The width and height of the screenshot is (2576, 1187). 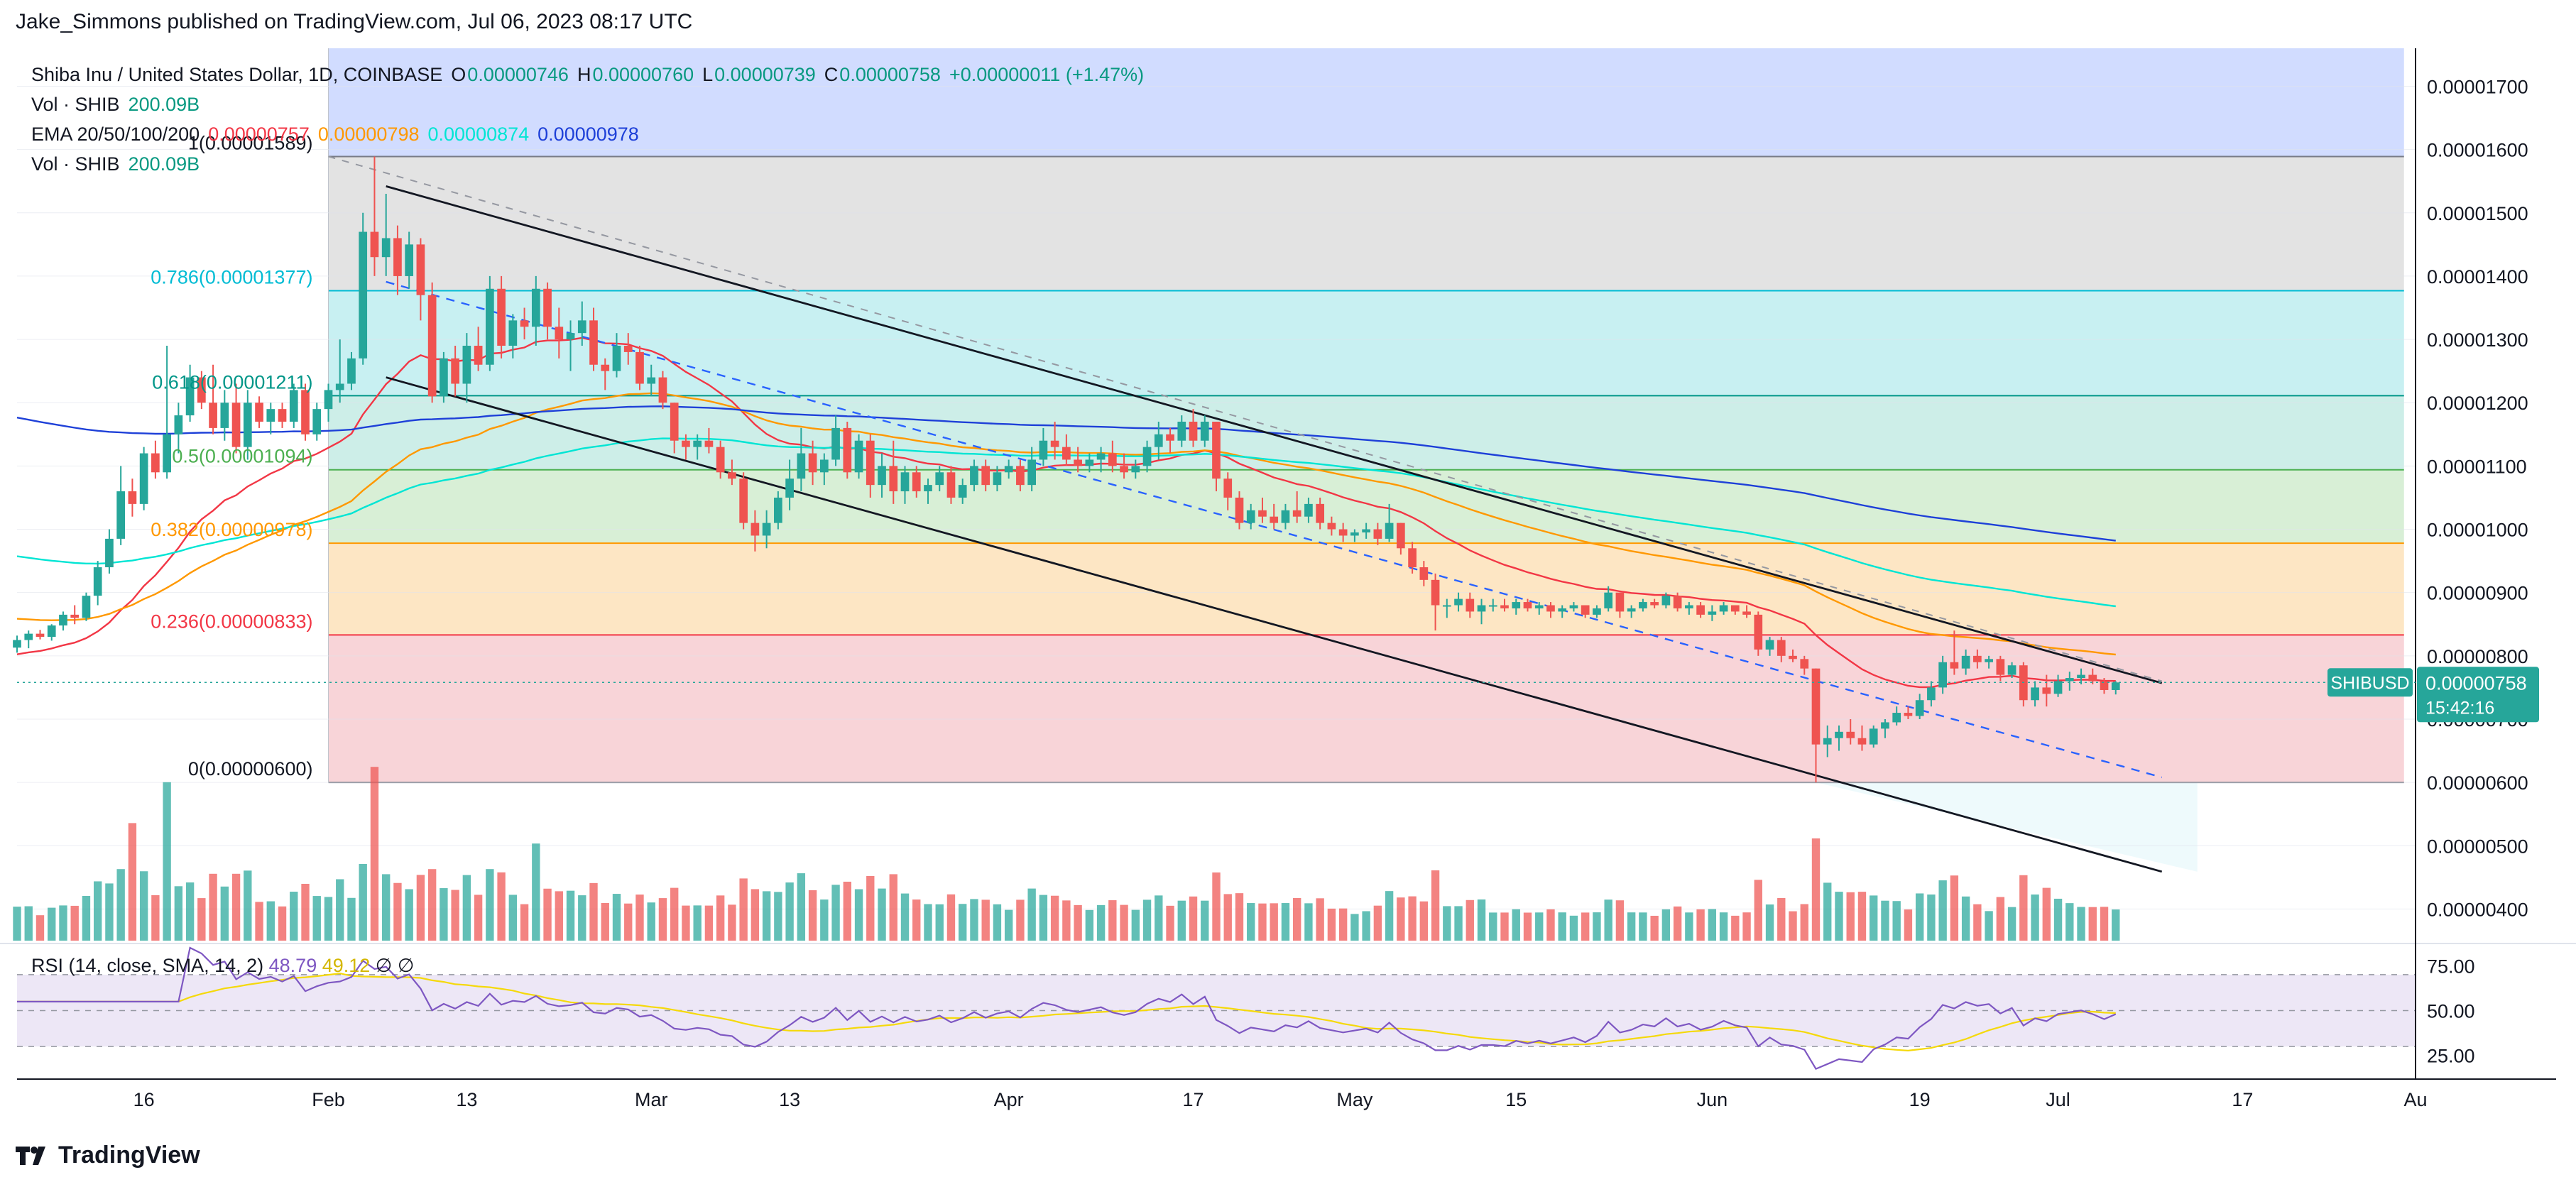 I want to click on volume-bars, so click(x=1066, y=854).